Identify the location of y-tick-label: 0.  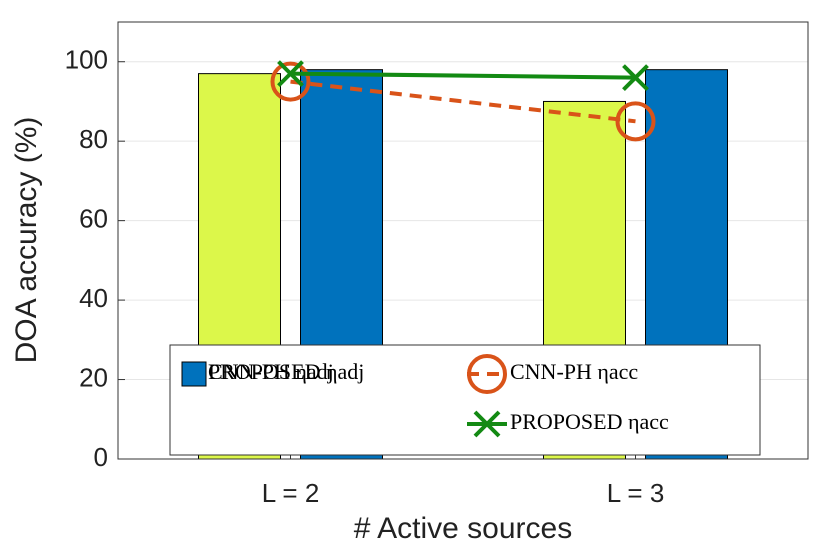
(101, 457).